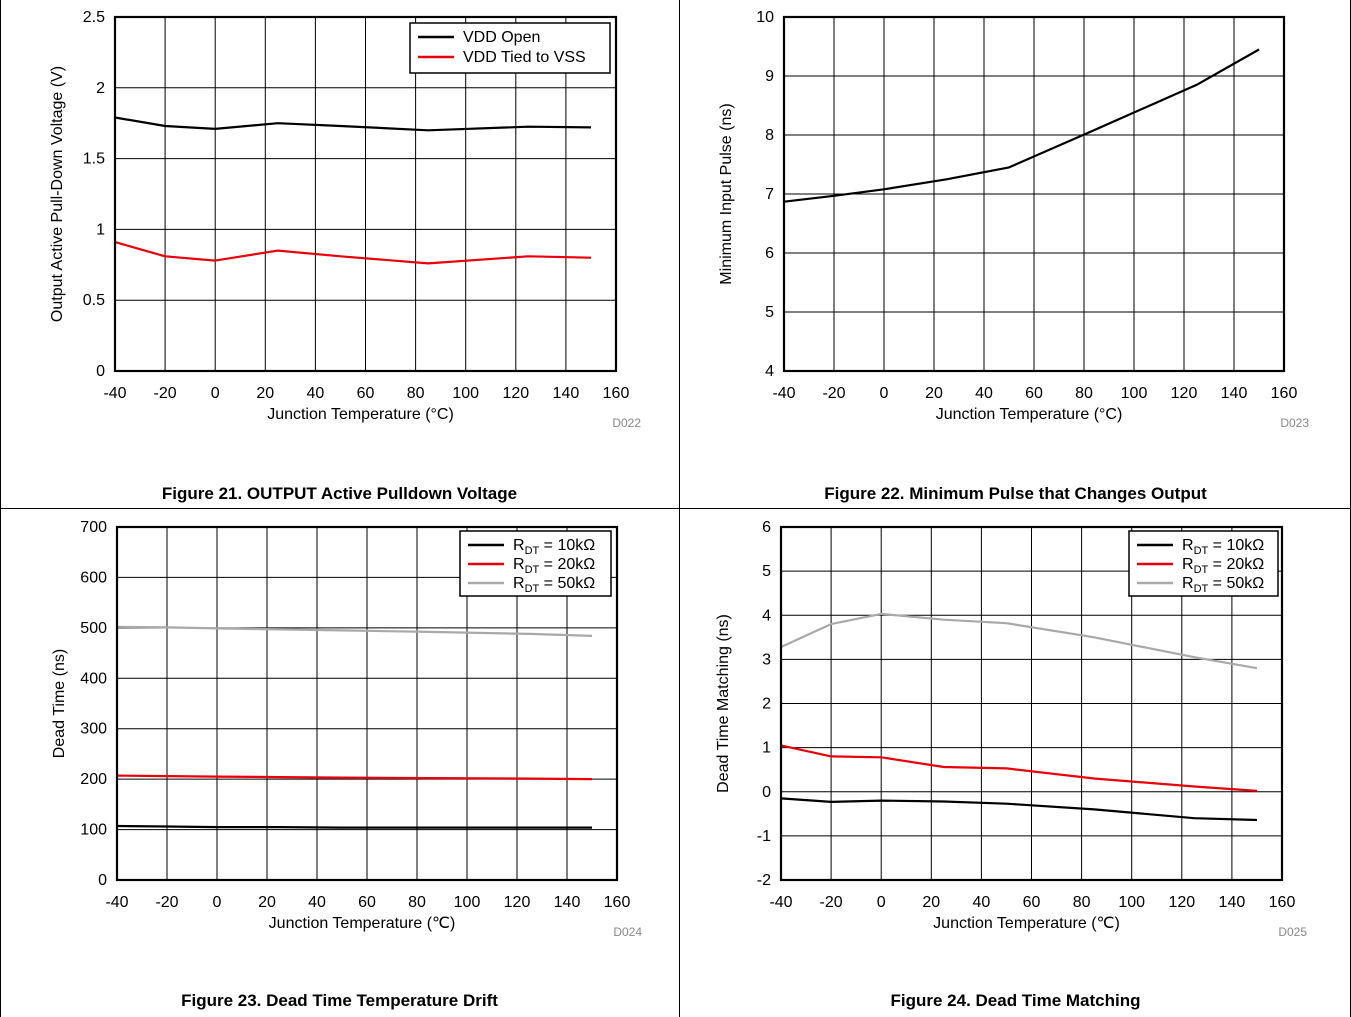 This screenshot has height=1017, width=1351. What do you see at coordinates (94, 17) in the screenshot?
I see `y-tick-label: 2.5` at bounding box center [94, 17].